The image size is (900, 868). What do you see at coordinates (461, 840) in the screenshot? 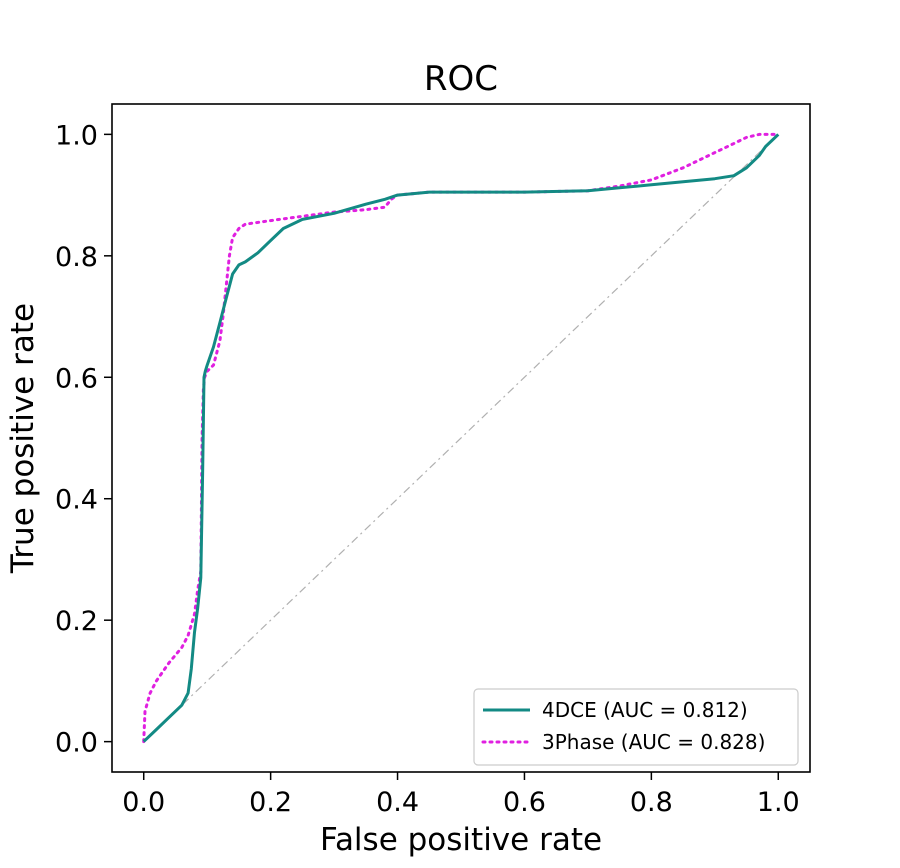
I see `x-axis-label: False positive rate` at bounding box center [461, 840].